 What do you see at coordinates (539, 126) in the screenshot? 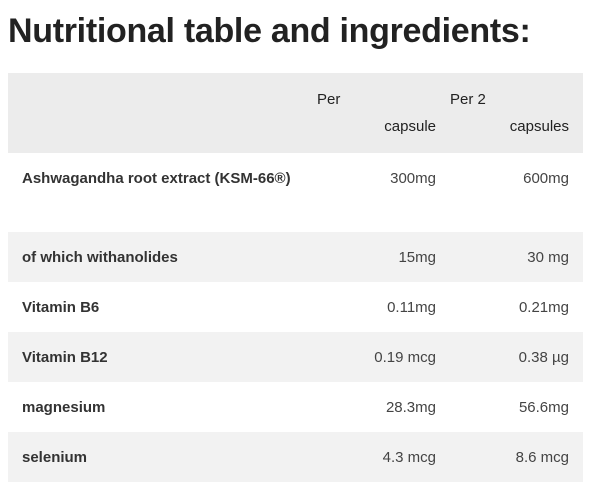
I see `header-text: capsules` at bounding box center [539, 126].